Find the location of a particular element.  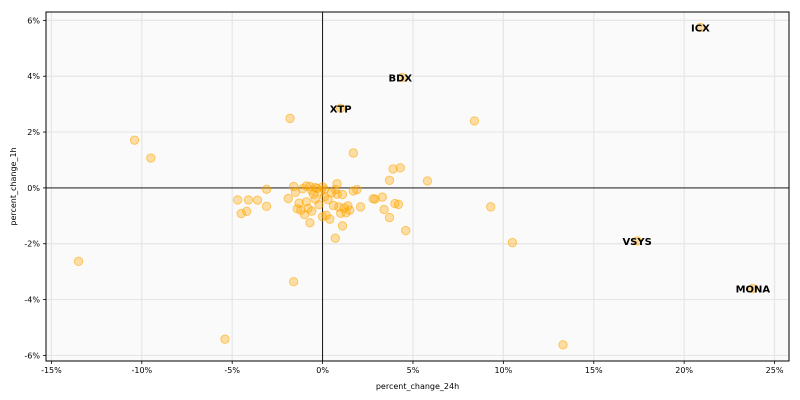

point-annotation: BDX is located at coordinates (401, 79).